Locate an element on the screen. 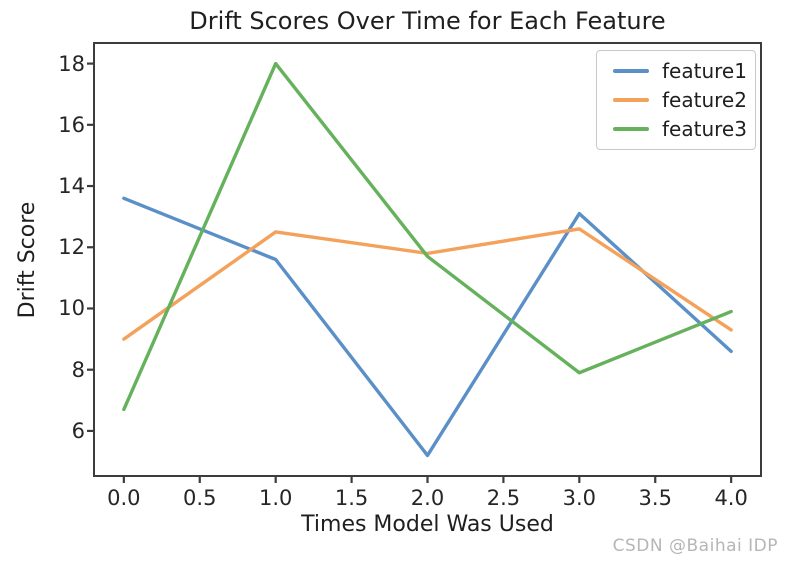  y-tick-label: 14 is located at coordinates (71, 186).